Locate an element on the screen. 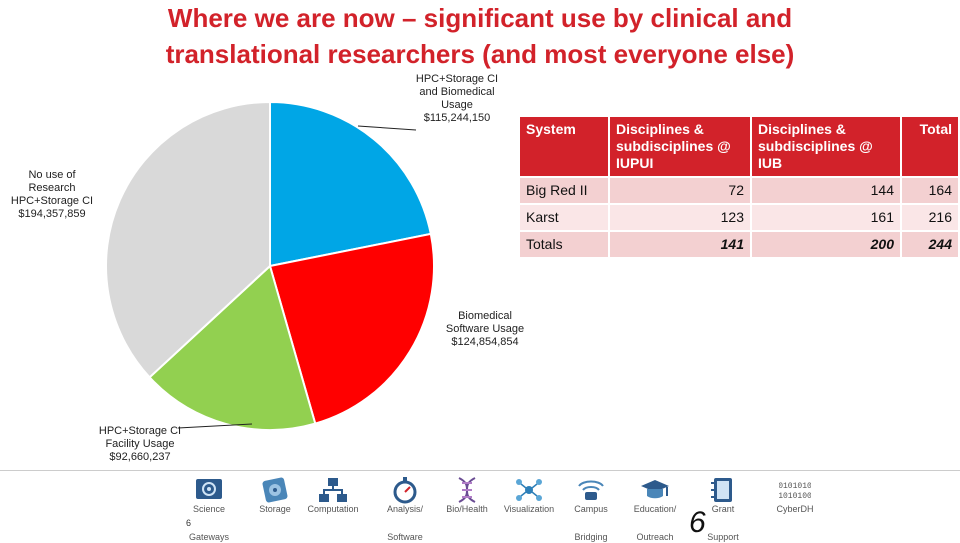 The height and width of the screenshot is (543, 960). footer-item-grant-support: Grant Support is located at coordinates (723, 509).